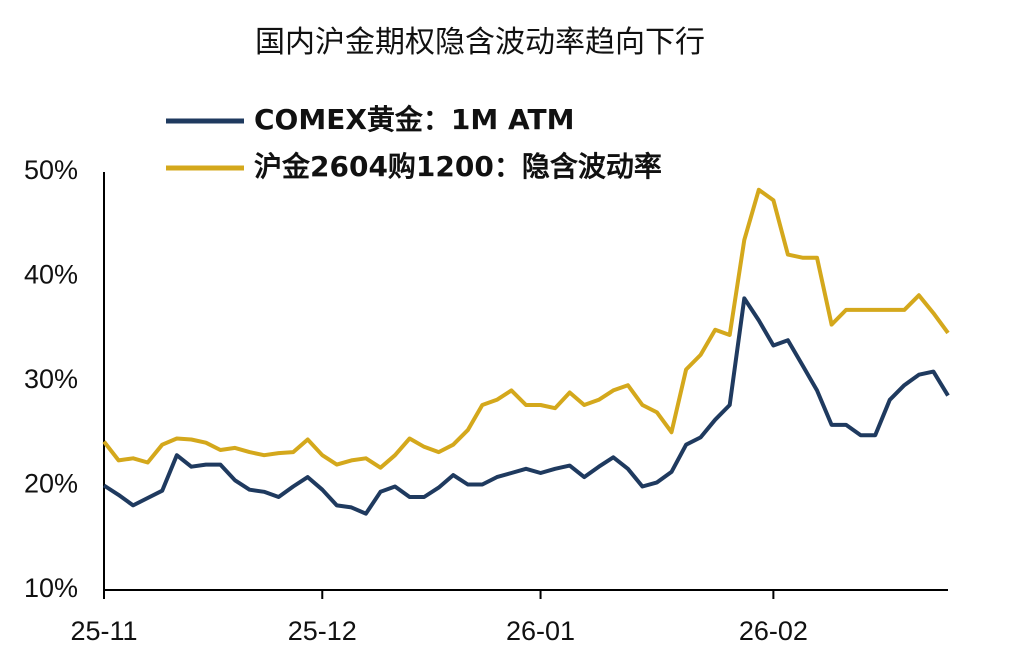 The height and width of the screenshot is (666, 1010). I want to click on y-tick-label: 40%, so click(51, 275).